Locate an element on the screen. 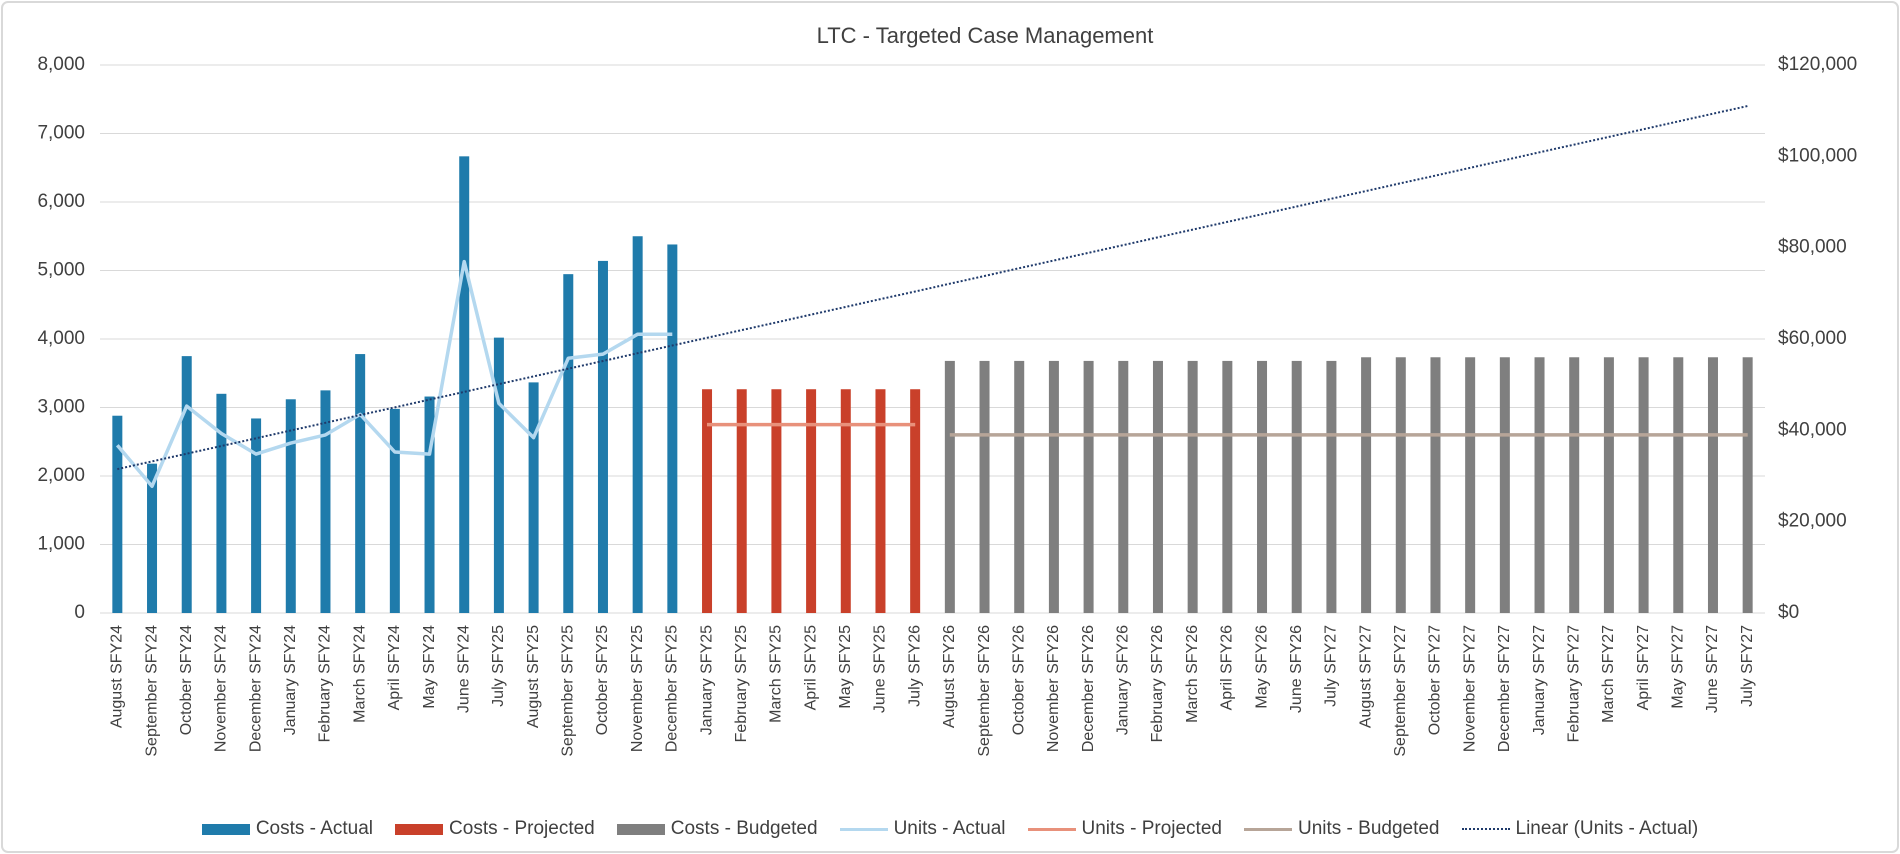  y-tick-label: 2,000 is located at coordinates (61, 475).